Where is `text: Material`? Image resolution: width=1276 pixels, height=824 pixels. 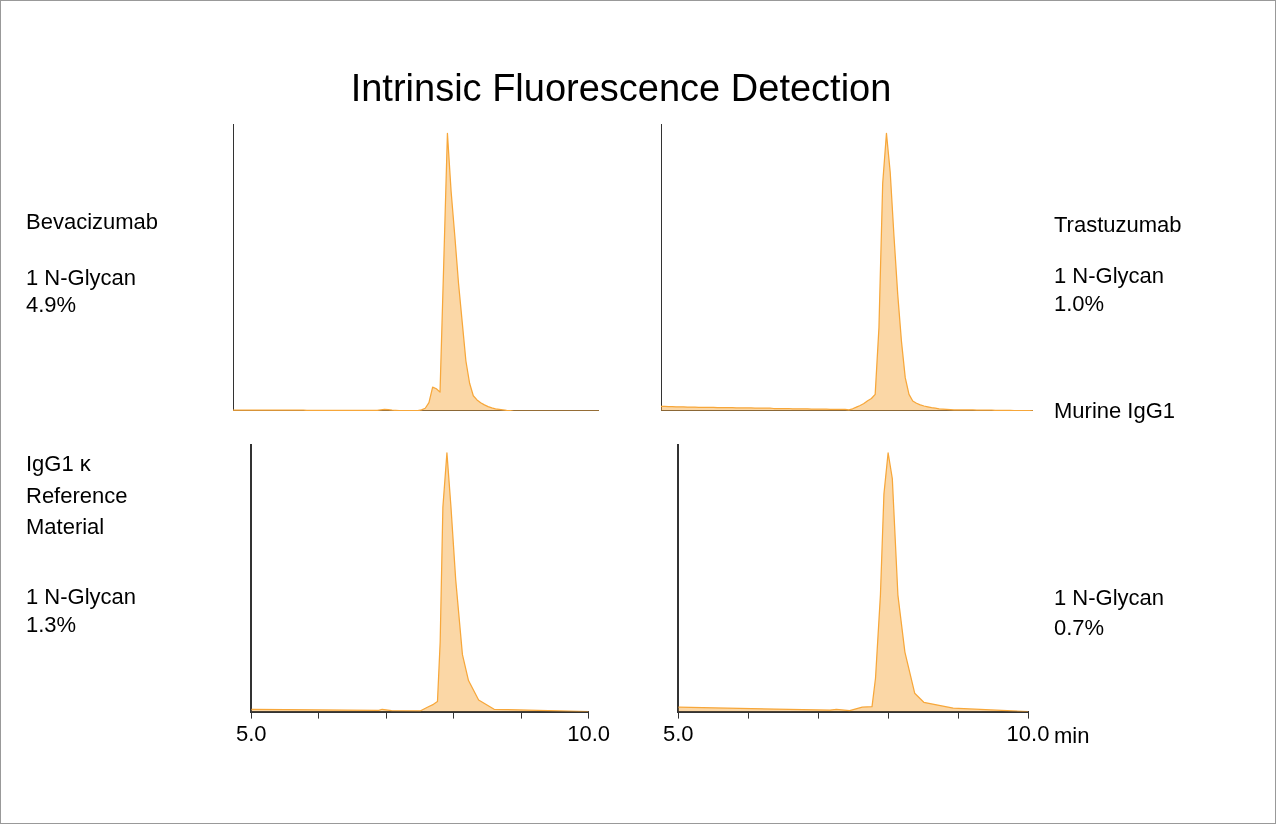
text: Material is located at coordinates (65, 527).